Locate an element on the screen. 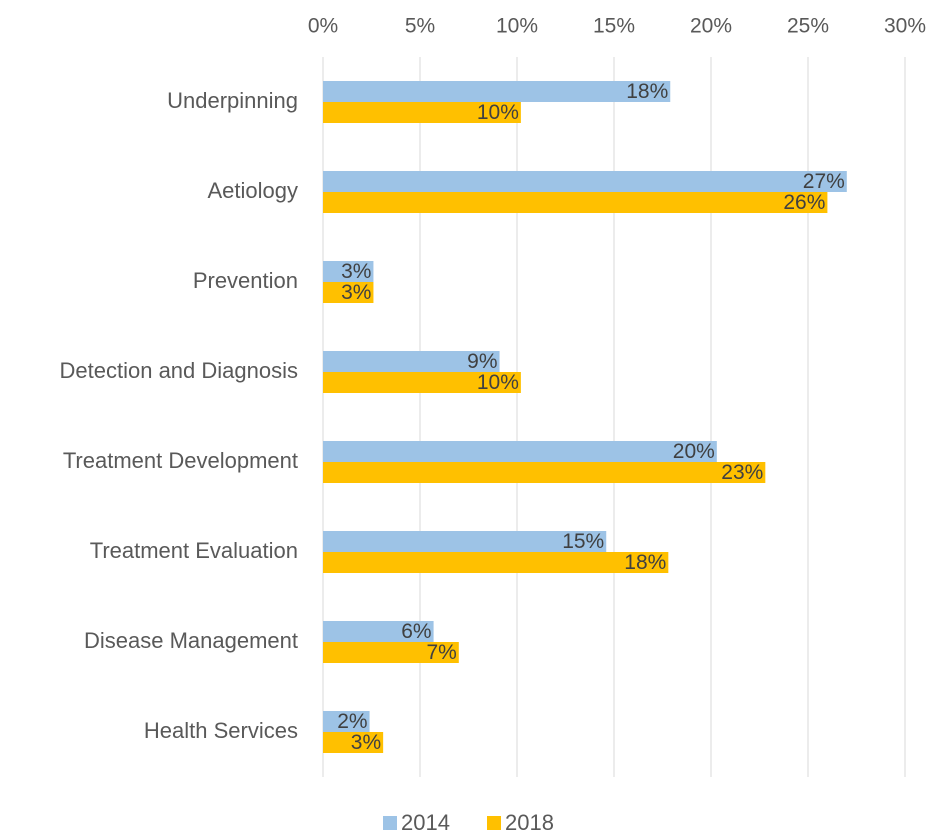  category-label: Prevention is located at coordinates (245, 280).